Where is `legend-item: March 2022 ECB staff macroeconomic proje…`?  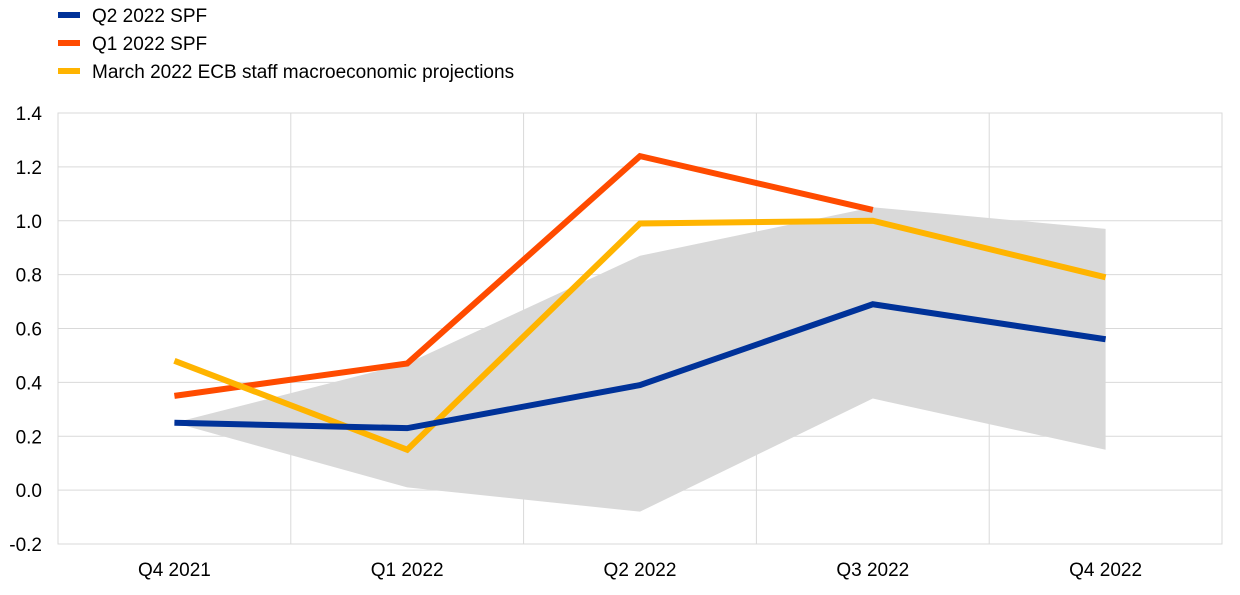 legend-item: March 2022 ECB staff macroeconomic proje… is located at coordinates (286, 72).